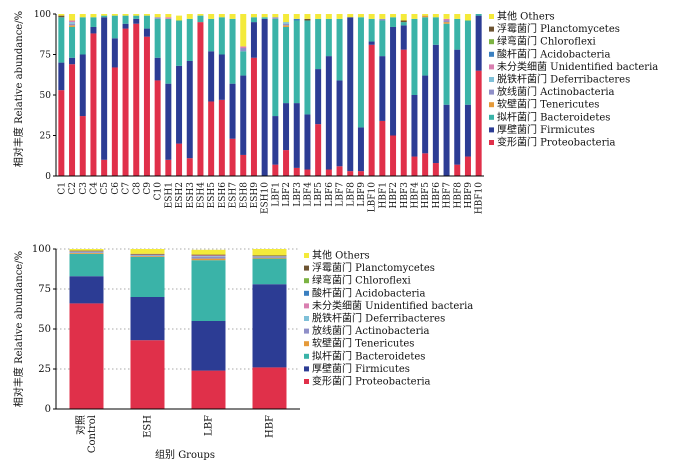 This screenshot has height=468, width=700. Describe the element at coordinates (318, 44) in the screenshot. I see `bar-segment-LBF5-bact` at that location.